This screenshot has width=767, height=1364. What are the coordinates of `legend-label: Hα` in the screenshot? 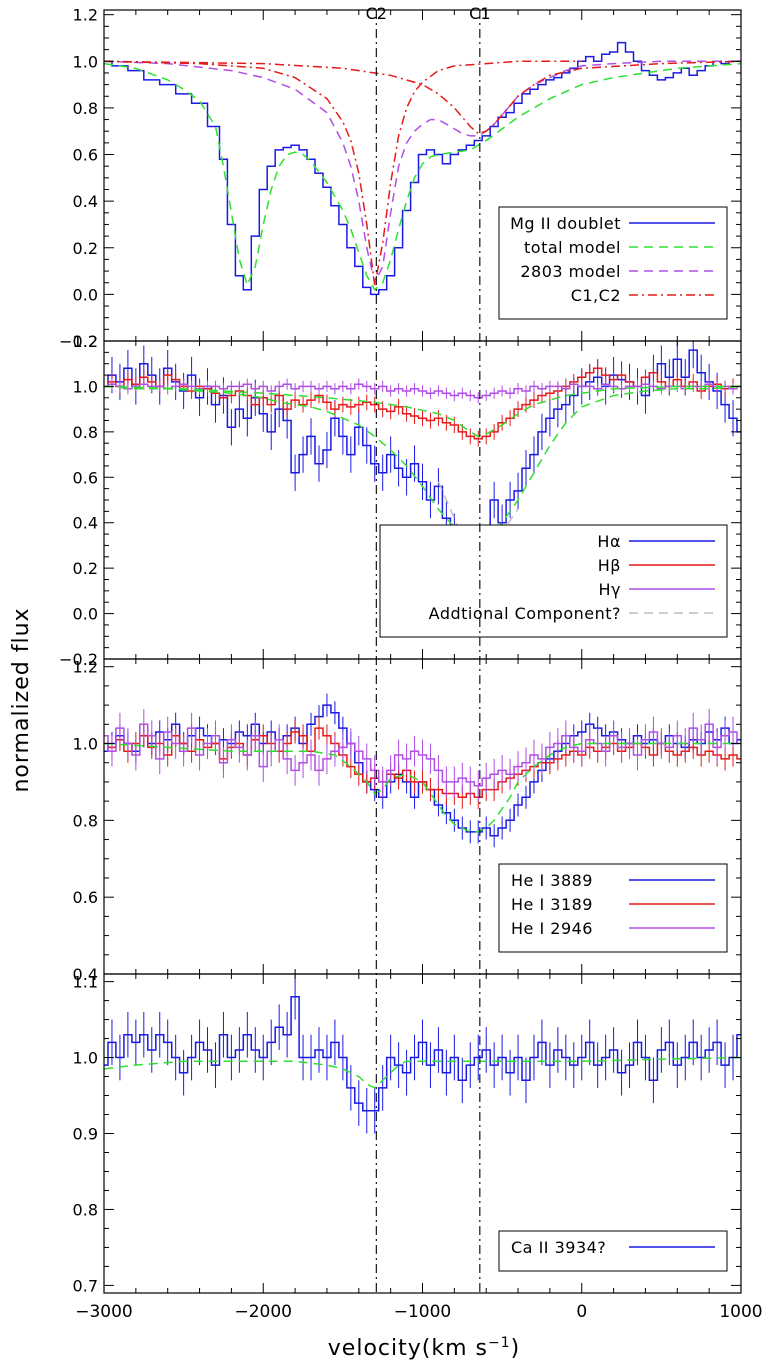 It's located at (609, 541).